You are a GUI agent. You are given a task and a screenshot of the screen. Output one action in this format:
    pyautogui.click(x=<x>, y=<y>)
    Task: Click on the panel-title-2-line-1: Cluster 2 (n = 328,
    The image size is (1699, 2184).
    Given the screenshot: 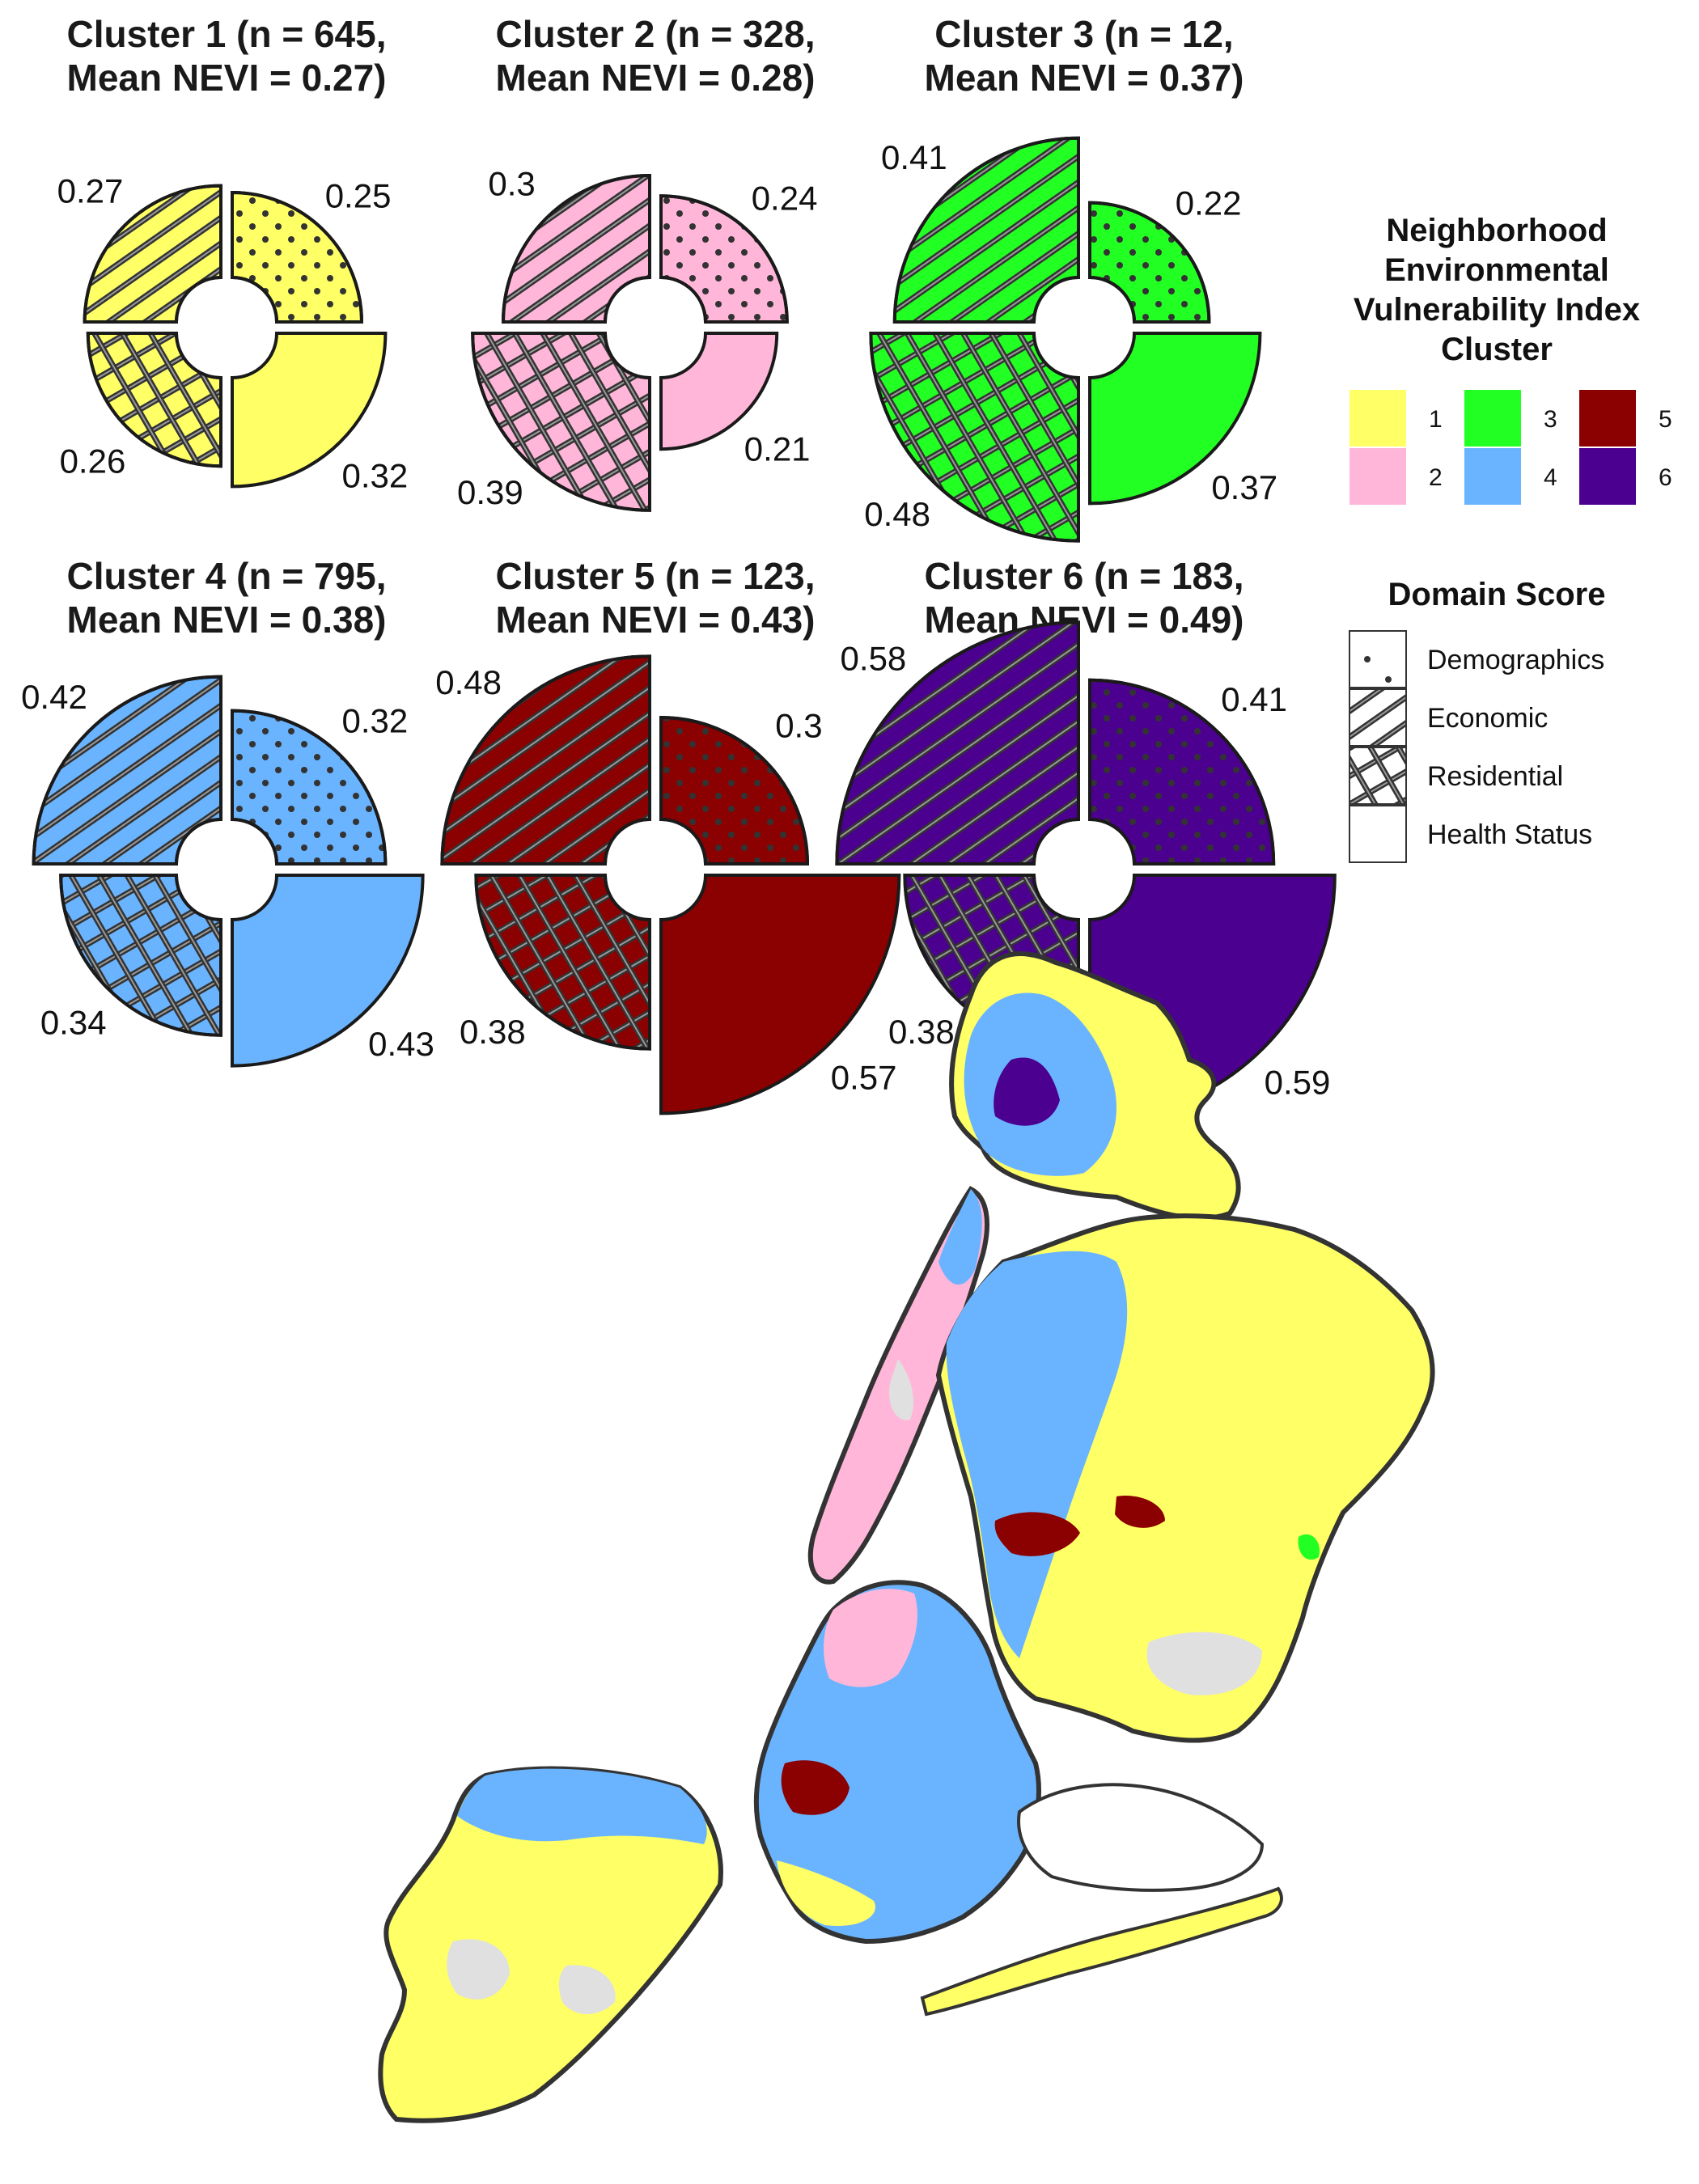 What is the action you would take?
    pyautogui.click(x=656, y=34)
    